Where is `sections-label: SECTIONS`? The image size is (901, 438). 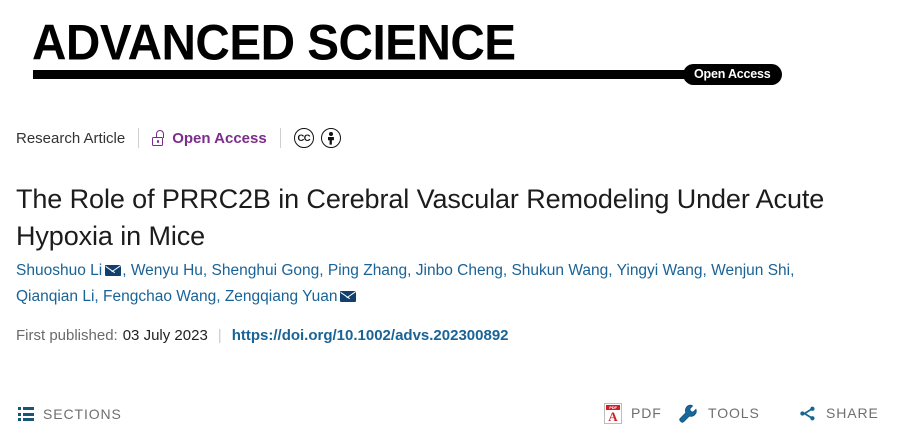 sections-label: SECTIONS is located at coordinates (82, 414).